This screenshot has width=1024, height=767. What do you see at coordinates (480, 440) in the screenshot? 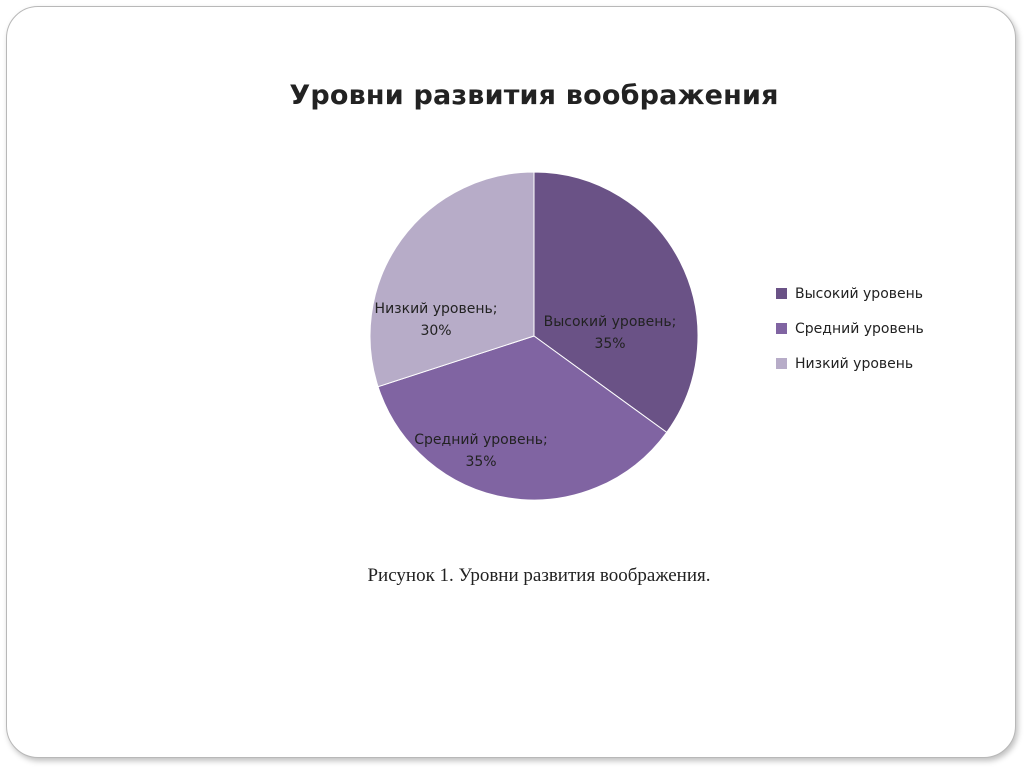
I see `data-label-medium-name: Средний уровень;` at bounding box center [480, 440].